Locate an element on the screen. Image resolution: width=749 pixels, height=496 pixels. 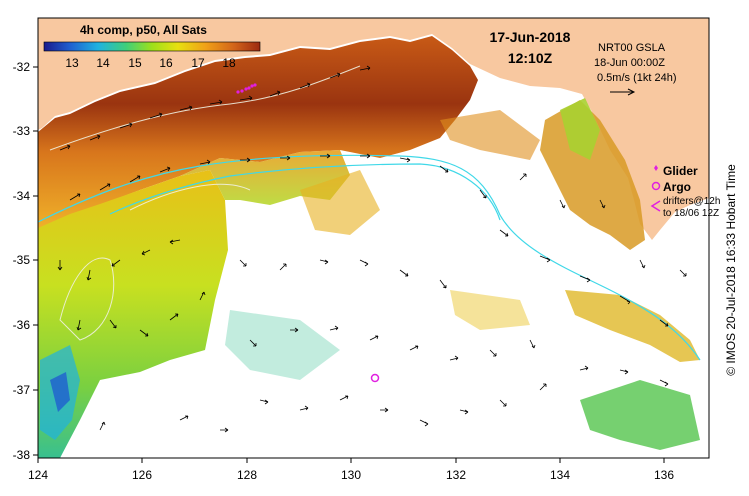
x-tick: 128 is located at coordinates (247, 475).